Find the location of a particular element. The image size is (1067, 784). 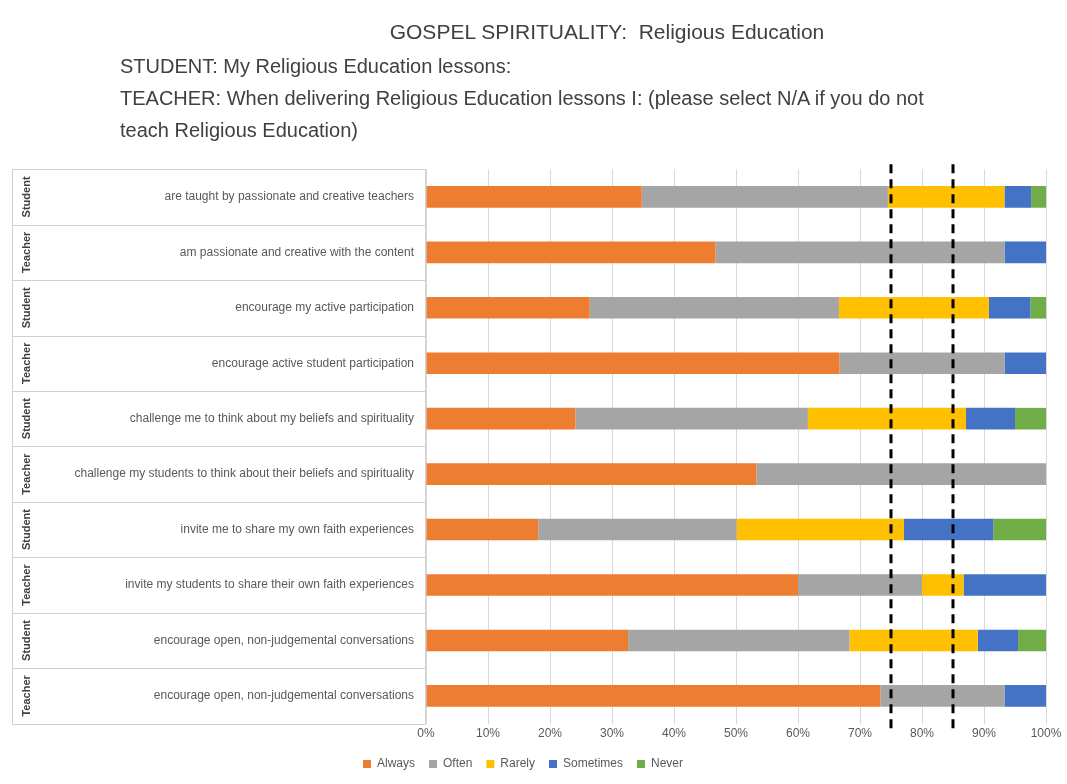

y-tick-label: invite my students to share their own faith experiences is located at coordinates (269, 584).